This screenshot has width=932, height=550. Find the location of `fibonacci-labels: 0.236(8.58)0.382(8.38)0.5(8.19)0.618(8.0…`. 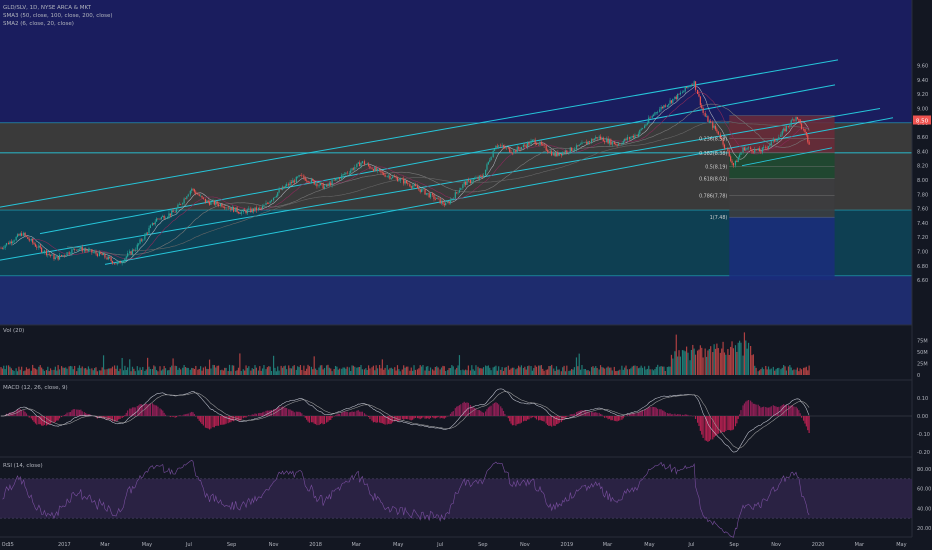

fibonacci-labels: 0.236(8.58)0.382(8.38)0.5(8.19)0.618(8.0… is located at coordinates (713, 179).